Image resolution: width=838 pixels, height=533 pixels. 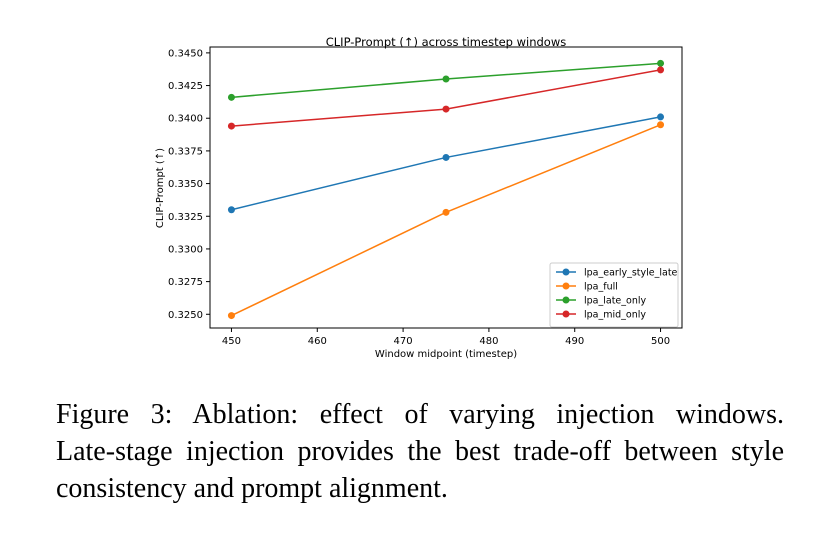 What do you see at coordinates (403, 341) in the screenshot?
I see `x-tick-label: 470` at bounding box center [403, 341].